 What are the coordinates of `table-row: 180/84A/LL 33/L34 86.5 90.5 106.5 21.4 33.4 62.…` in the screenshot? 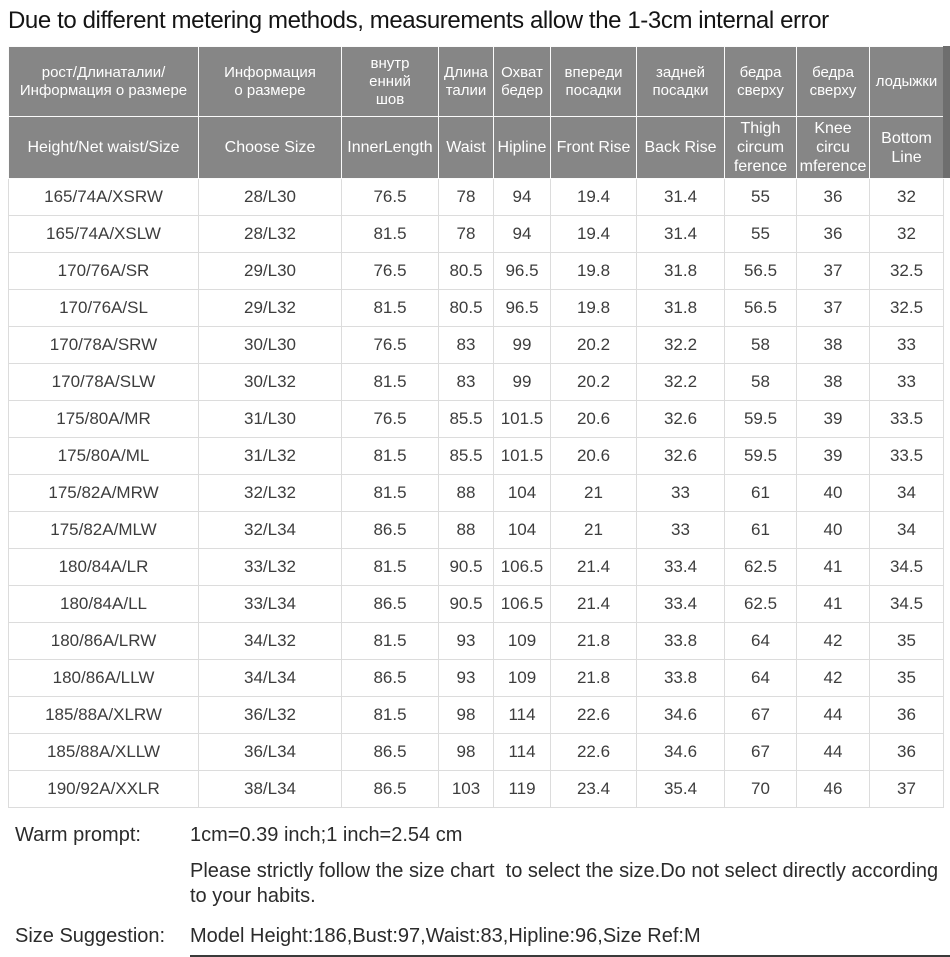 It's located at (476, 604).